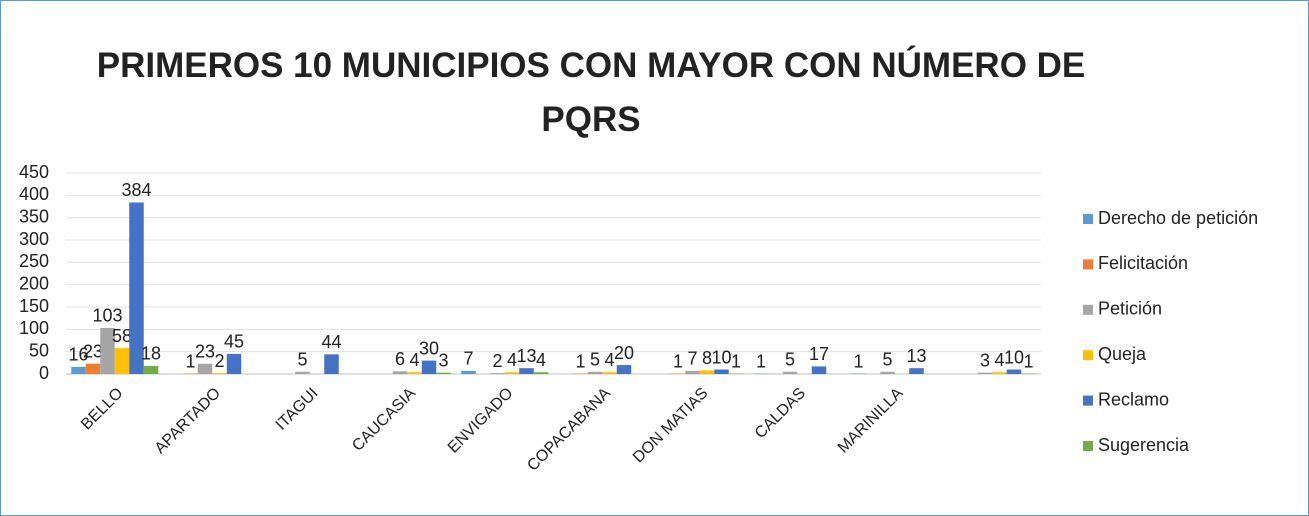 This screenshot has width=1309, height=516. I want to click on y-tick-label: 100, so click(34, 328).